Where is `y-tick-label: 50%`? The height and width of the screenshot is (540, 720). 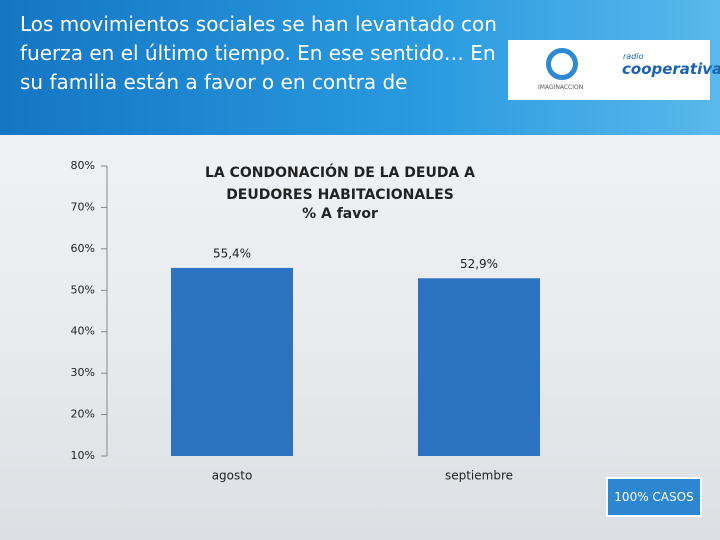
y-tick-label: 50% is located at coordinates (83, 289).